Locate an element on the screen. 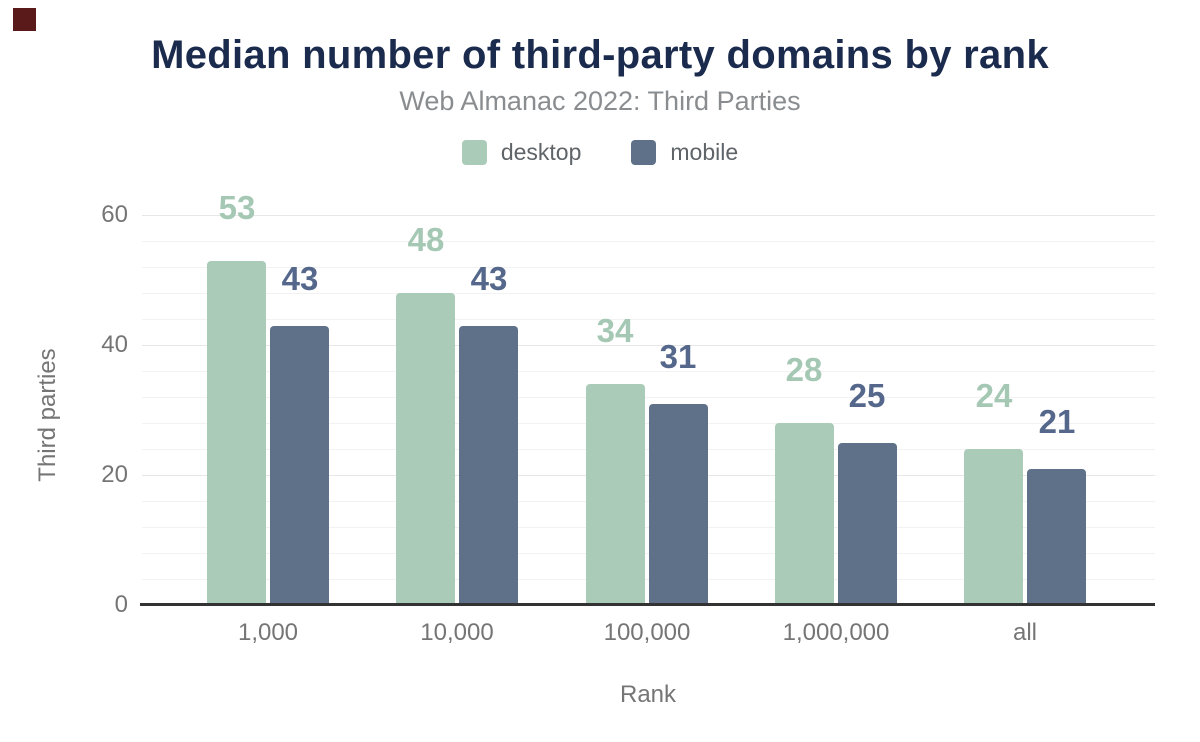 The width and height of the screenshot is (1200, 742). bar-mobile-all is located at coordinates (1056, 537).